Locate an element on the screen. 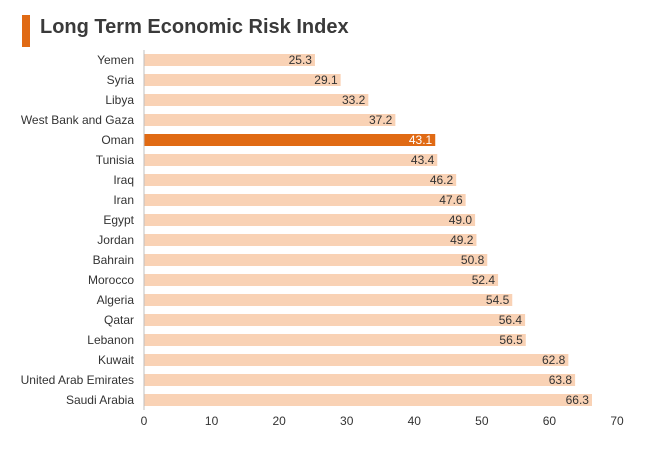 This screenshot has width=650, height=450. data-label: 33.2 is located at coordinates (354, 100).